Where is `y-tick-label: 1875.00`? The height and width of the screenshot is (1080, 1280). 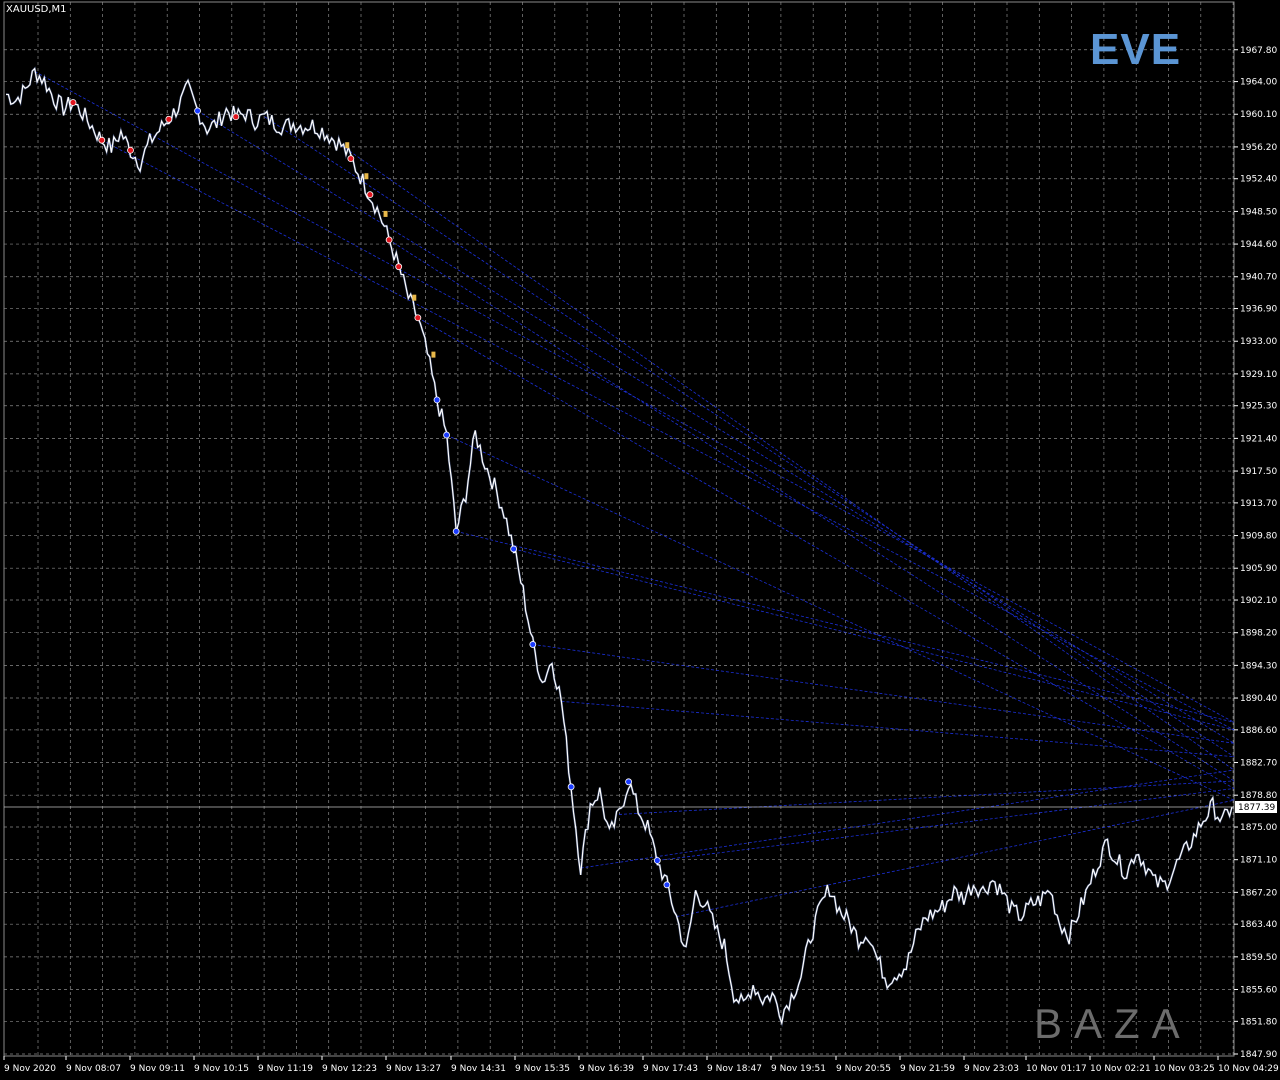
y-tick-label: 1875.00 is located at coordinates (1258, 828).